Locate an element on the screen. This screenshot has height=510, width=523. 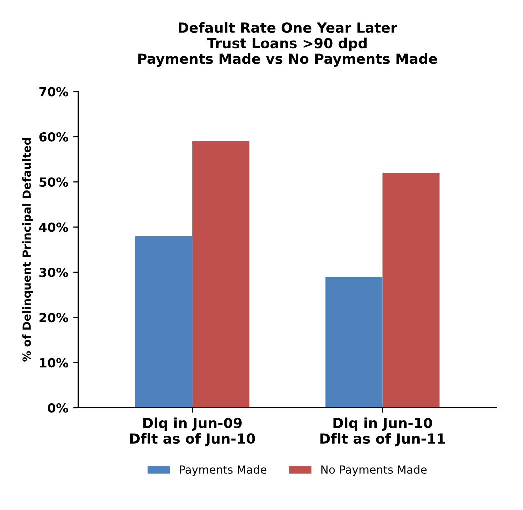
y-tick-label: 50% is located at coordinates (54, 183).